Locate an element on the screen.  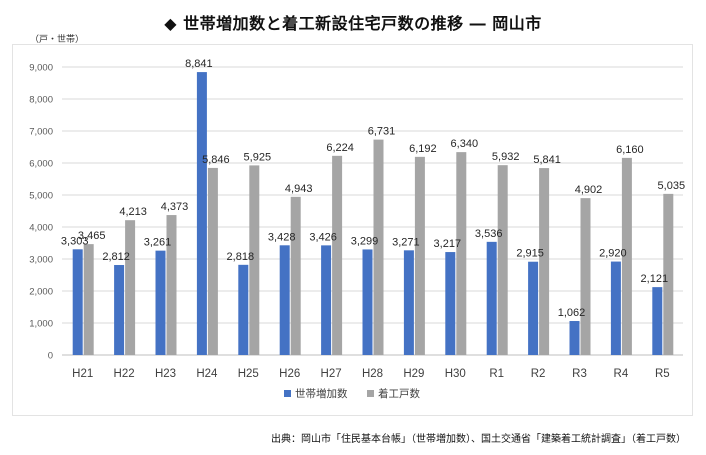
data-label: 4,943 is located at coordinates (299, 189).